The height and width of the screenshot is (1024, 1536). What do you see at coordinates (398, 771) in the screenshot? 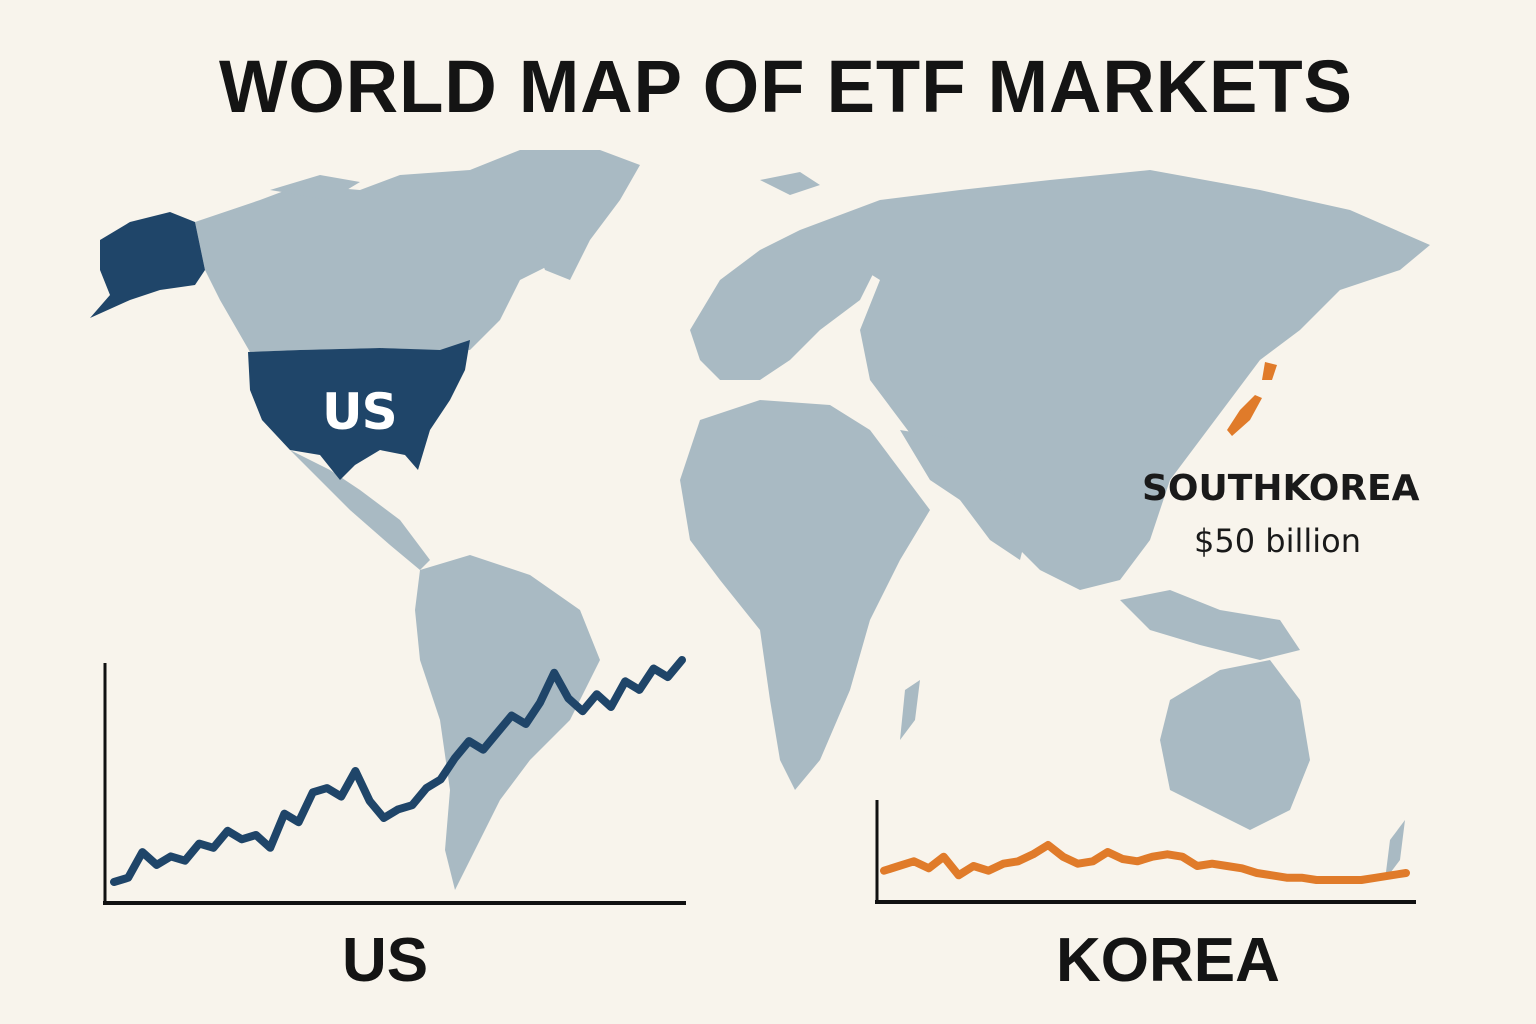
I see `us-data-line` at bounding box center [398, 771].